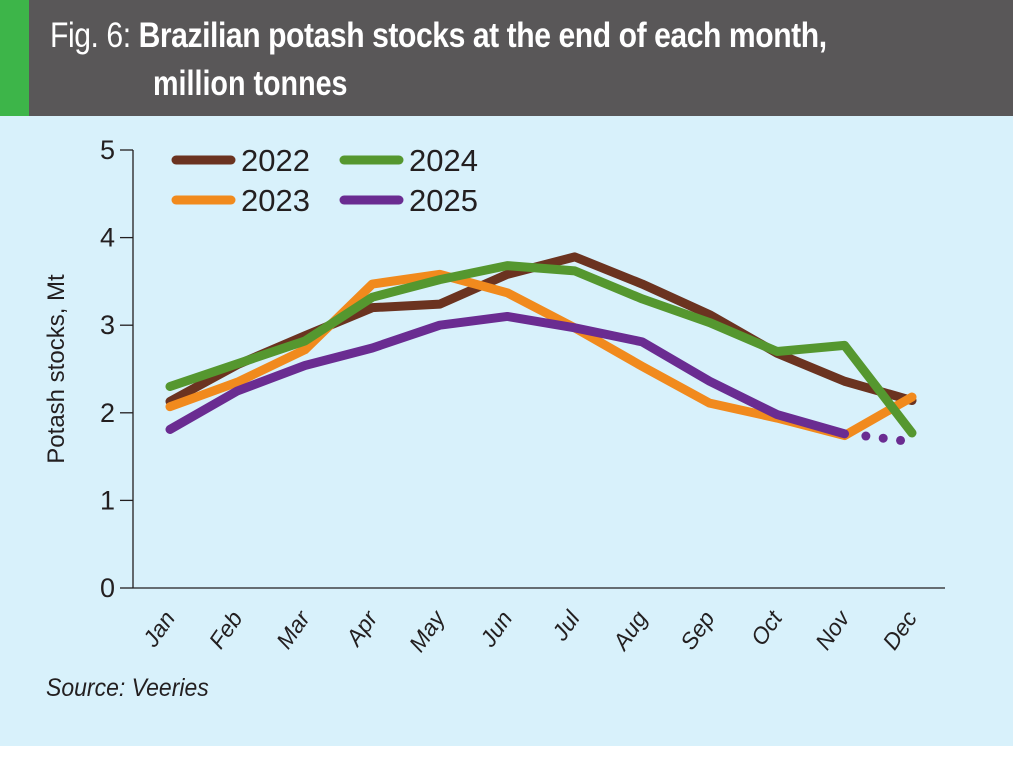  Describe the element at coordinates (90, 35) in the screenshot. I see `figure-label: Fig. 6:` at that location.